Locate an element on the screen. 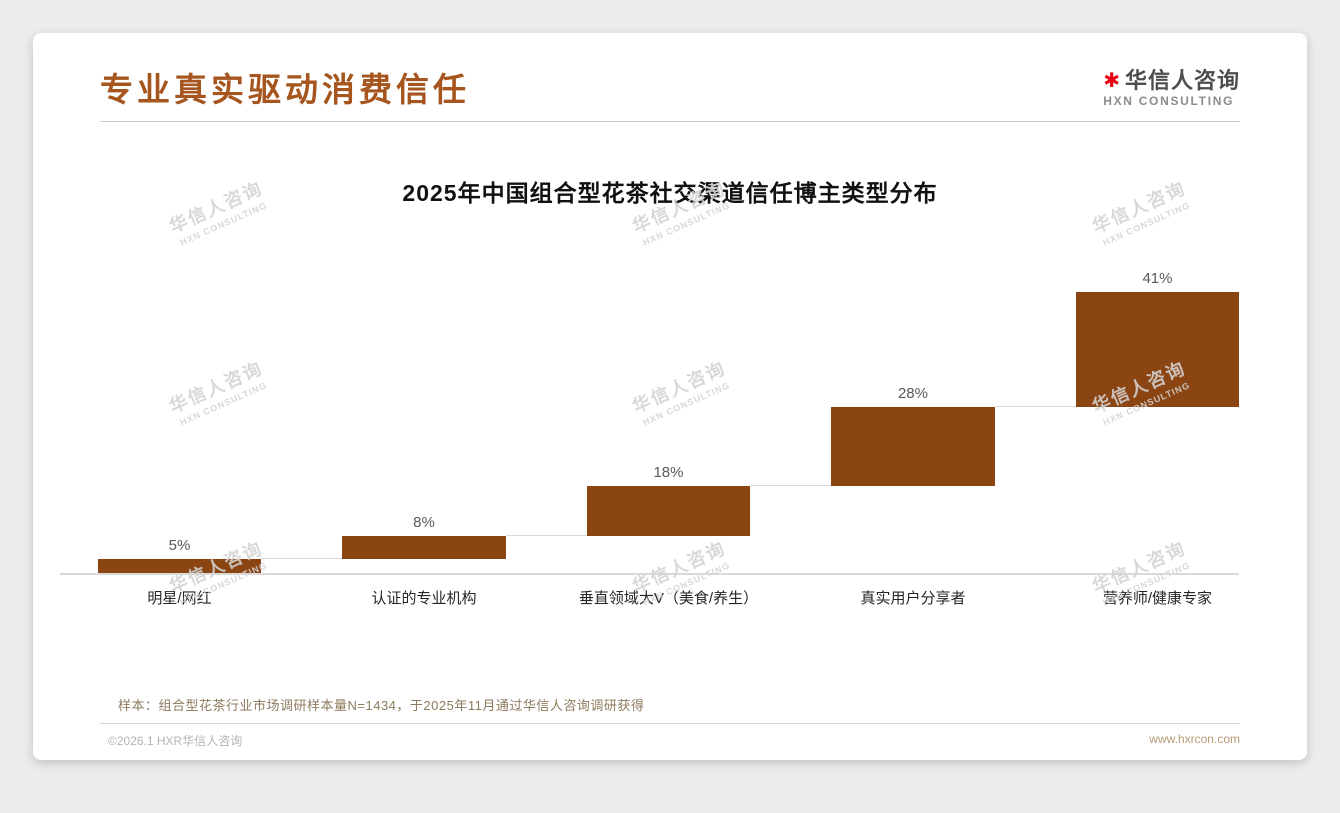 The image size is (1340, 813). category-label: 垂直领域大V（美食/养生） is located at coordinates (668, 598).